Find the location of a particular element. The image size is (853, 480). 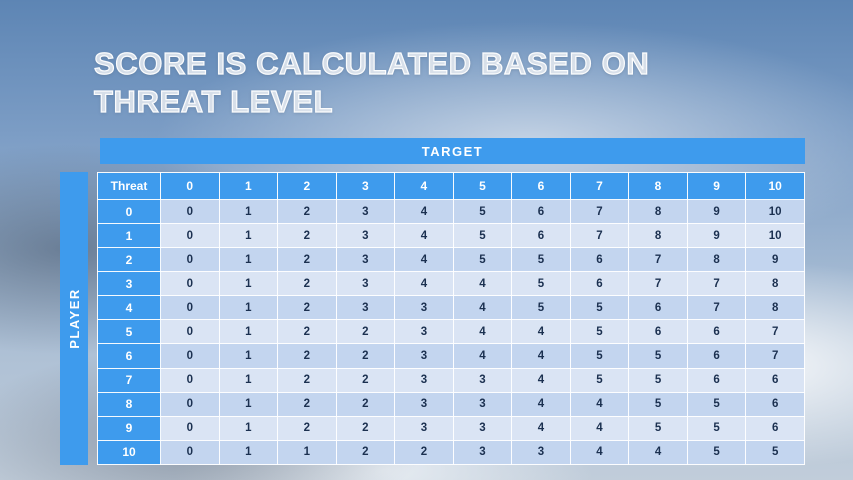

column-header: 0 is located at coordinates (190, 186).